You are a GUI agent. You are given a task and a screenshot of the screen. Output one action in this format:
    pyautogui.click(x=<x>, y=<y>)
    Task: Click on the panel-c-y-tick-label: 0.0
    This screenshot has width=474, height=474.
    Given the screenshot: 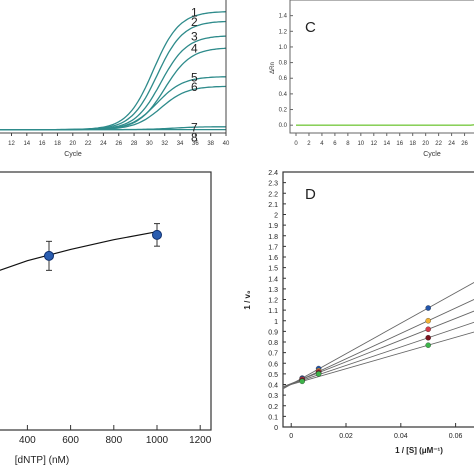 What is the action you would take?
    pyautogui.click(x=283, y=126)
    